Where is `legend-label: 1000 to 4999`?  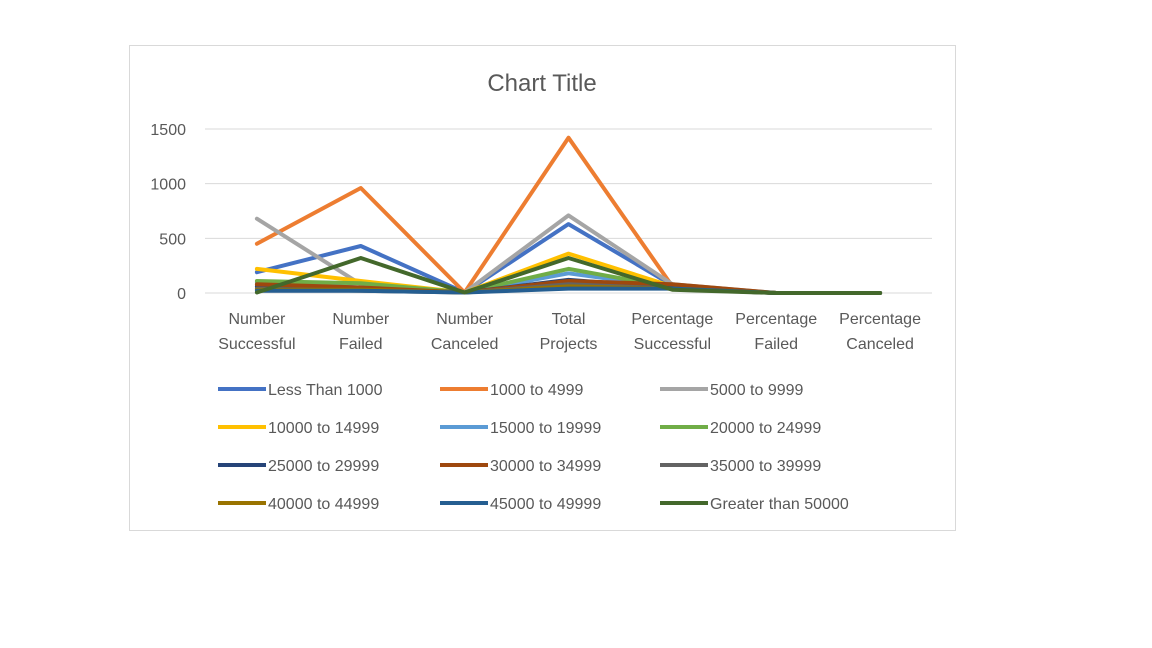
legend-label: 1000 to 4999 is located at coordinates (537, 390).